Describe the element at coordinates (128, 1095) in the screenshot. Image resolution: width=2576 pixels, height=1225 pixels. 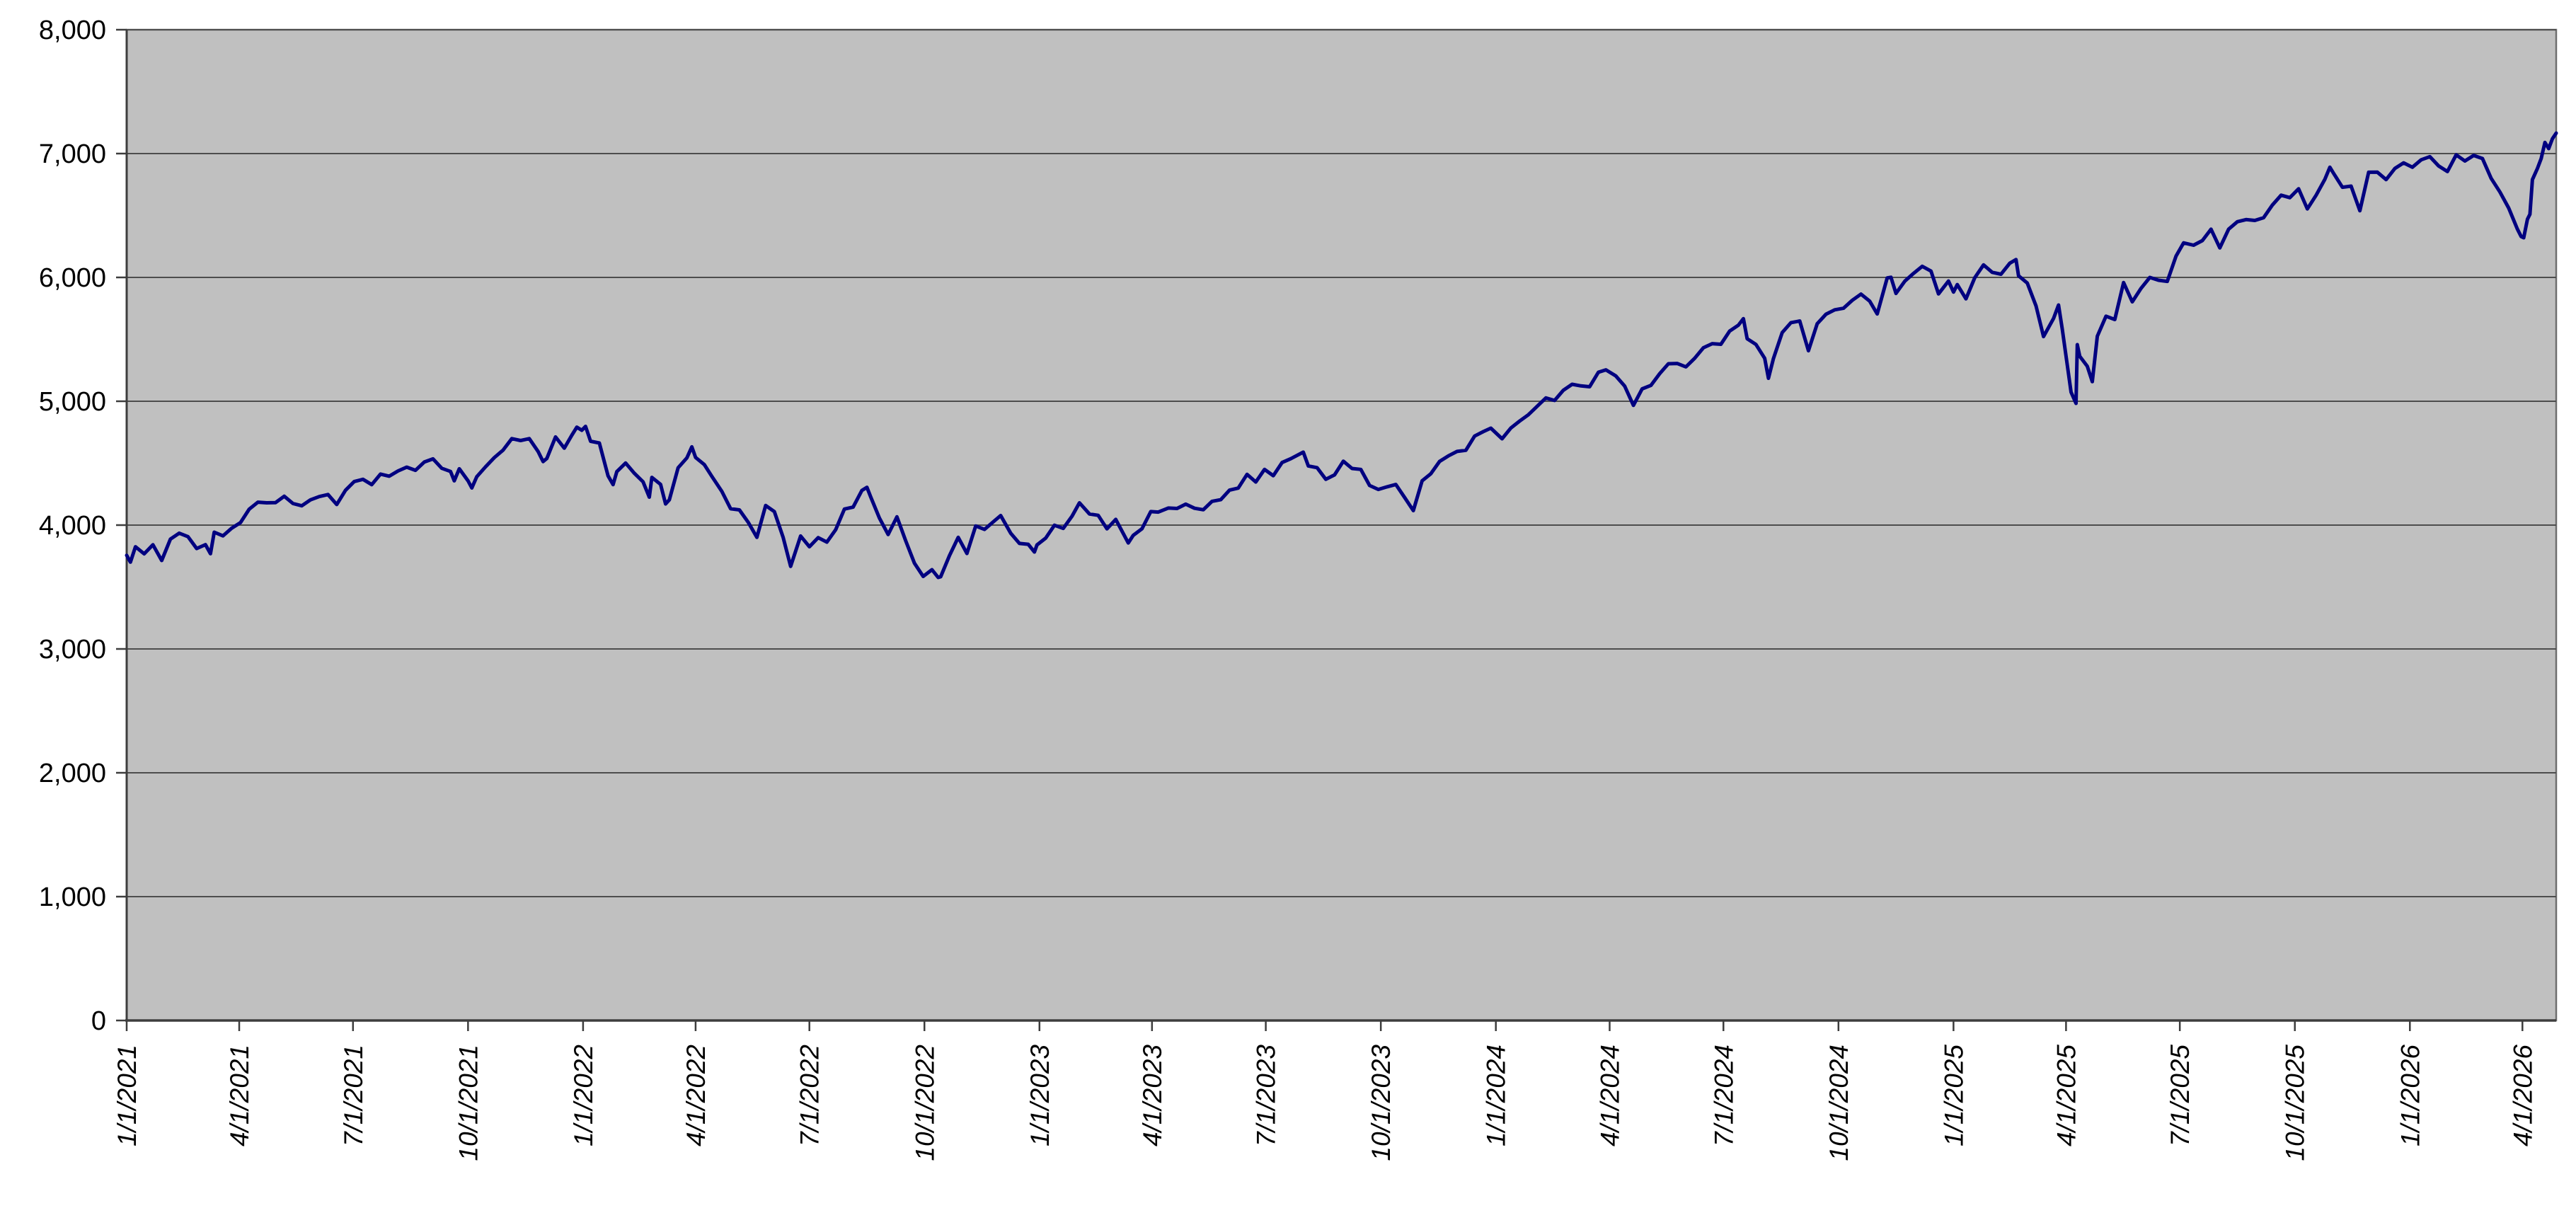
I see `x-axis-tick-label: 1/1/2021` at that location.